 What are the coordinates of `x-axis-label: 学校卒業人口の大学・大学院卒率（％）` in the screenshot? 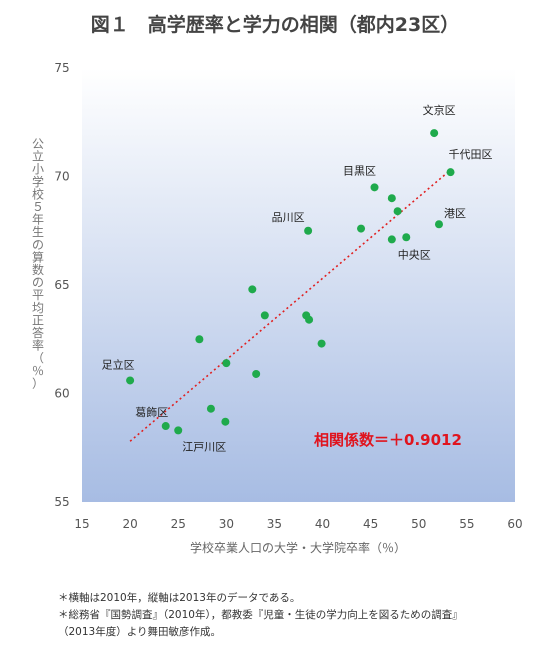 It's located at (298, 547).